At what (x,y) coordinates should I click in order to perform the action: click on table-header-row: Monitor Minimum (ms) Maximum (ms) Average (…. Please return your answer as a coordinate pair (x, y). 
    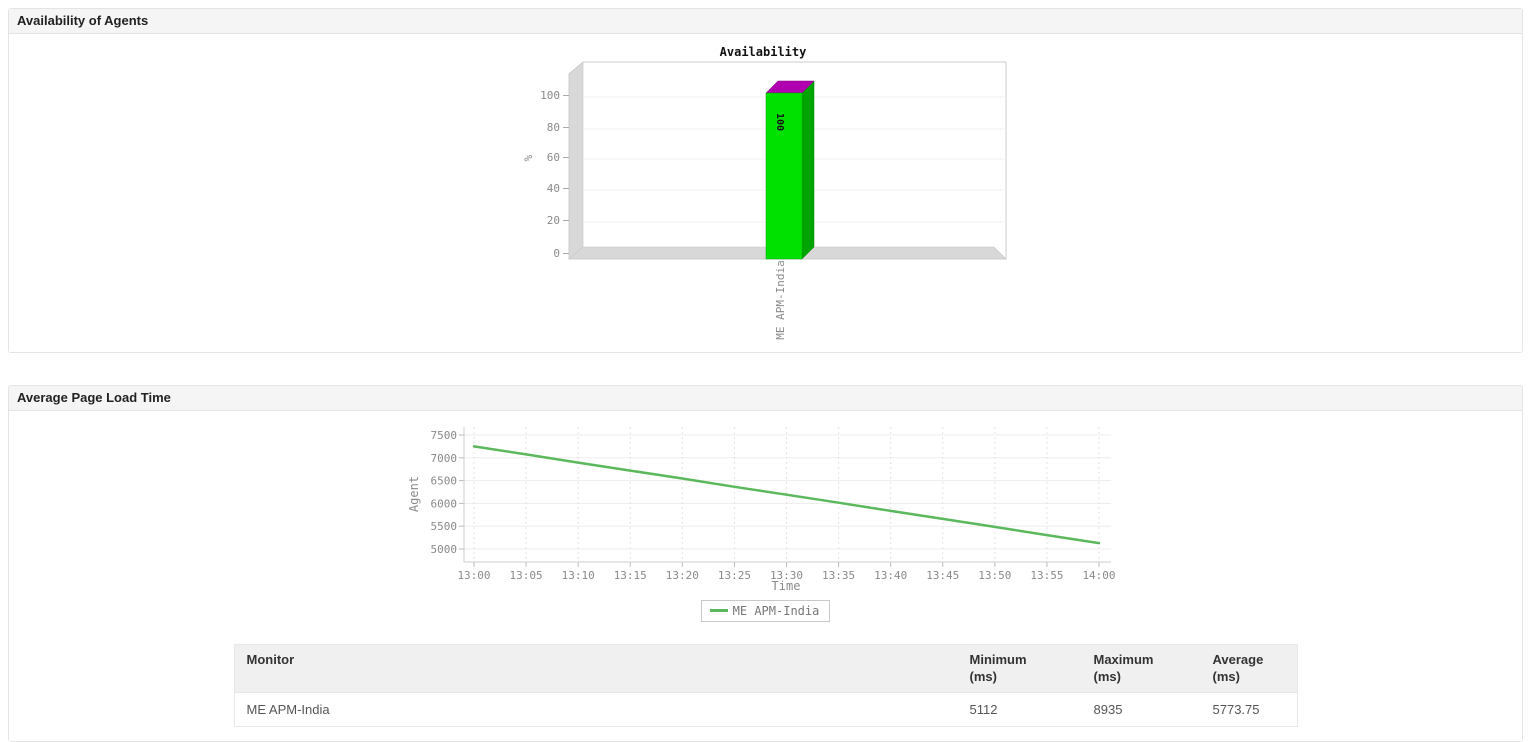
    Looking at the image, I should click on (765, 668).